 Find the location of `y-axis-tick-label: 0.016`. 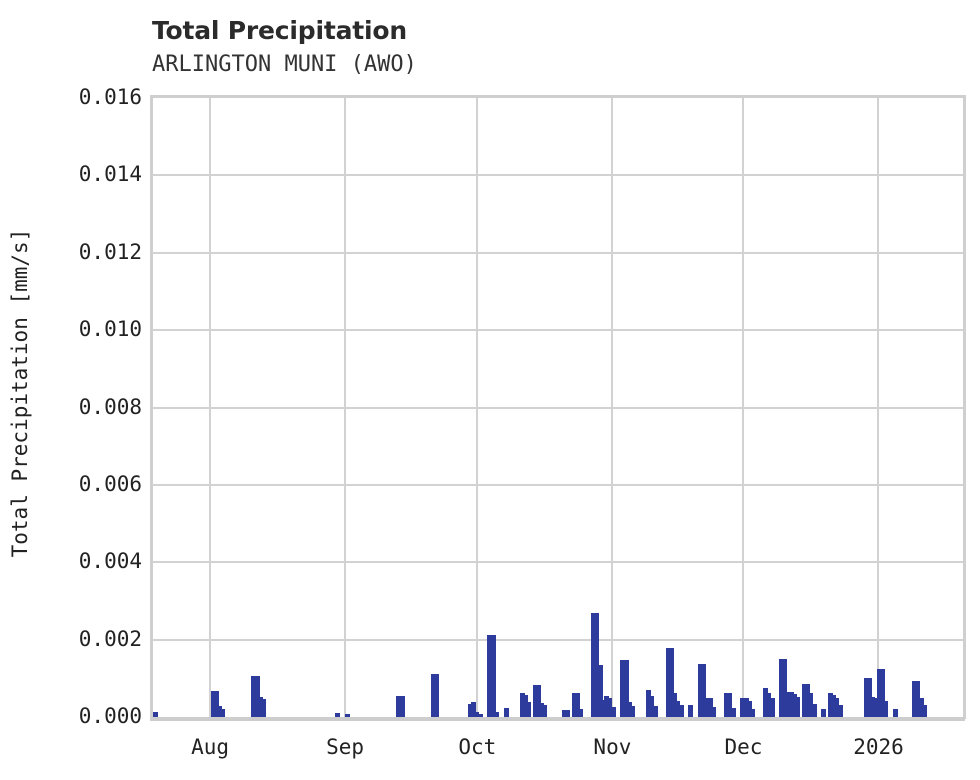

y-axis-tick-label: 0.016 is located at coordinates (110, 97).